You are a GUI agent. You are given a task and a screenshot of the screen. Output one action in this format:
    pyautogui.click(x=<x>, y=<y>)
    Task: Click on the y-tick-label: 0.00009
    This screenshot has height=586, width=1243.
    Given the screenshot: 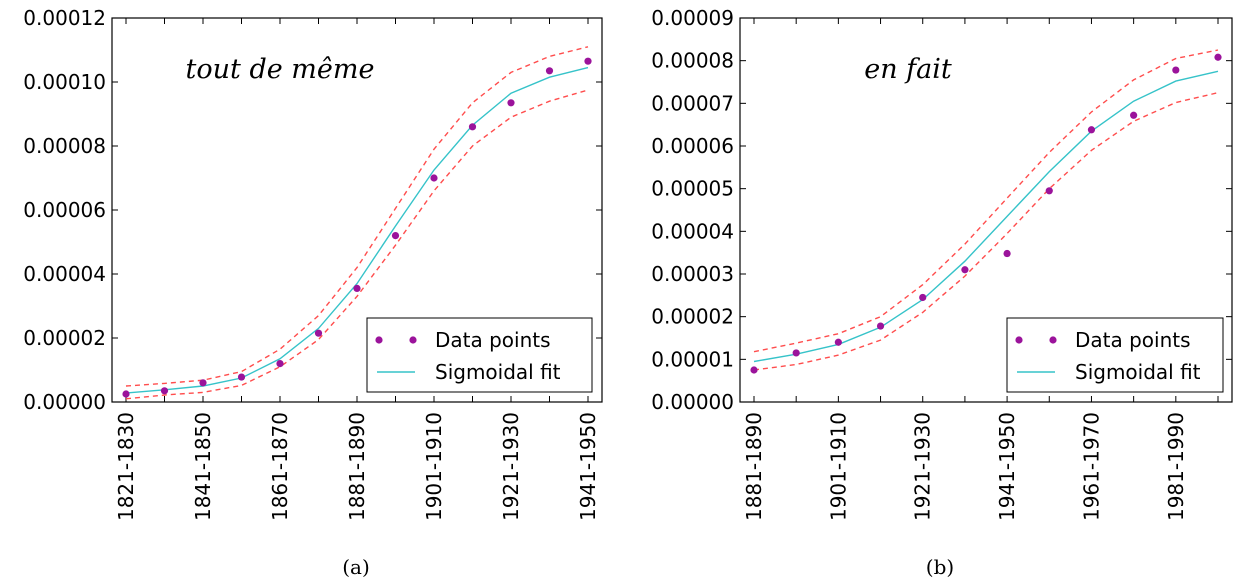 What is the action you would take?
    pyautogui.click(x=692, y=18)
    